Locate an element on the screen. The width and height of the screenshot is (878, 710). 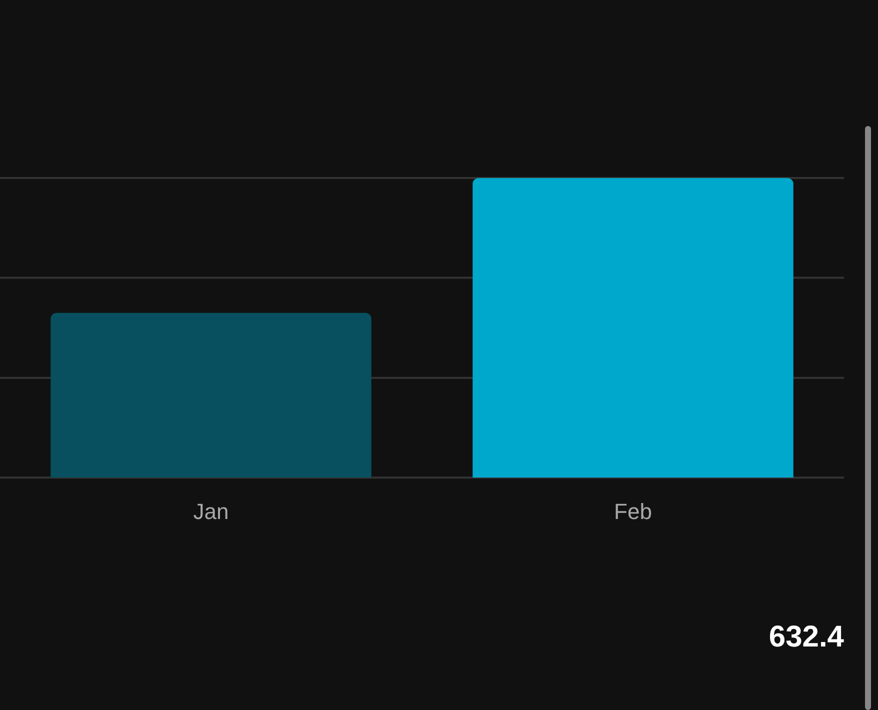
x-tick-label: Feb is located at coordinates (633, 511).